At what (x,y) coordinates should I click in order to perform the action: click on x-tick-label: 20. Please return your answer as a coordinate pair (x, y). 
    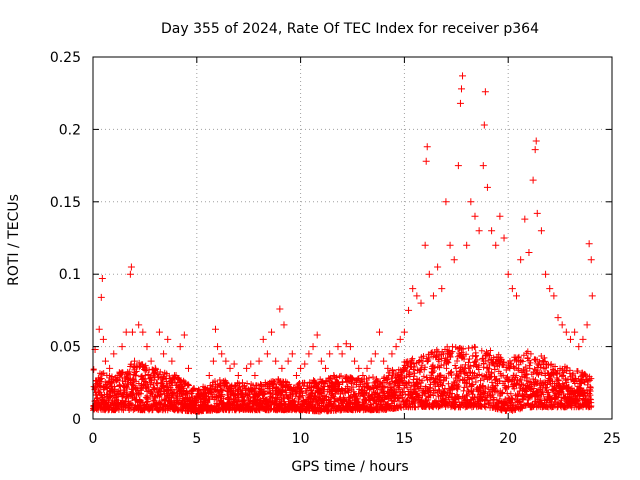
    Looking at the image, I should click on (508, 439).